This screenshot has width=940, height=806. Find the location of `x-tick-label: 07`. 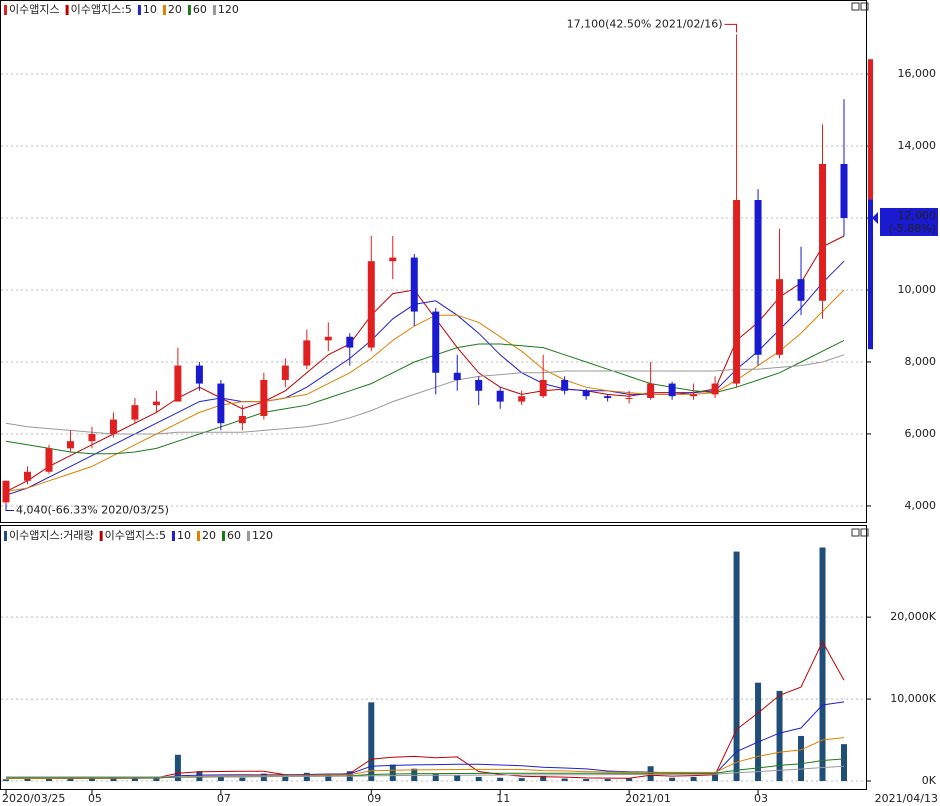

x-tick-label: 07 is located at coordinates (224, 798).